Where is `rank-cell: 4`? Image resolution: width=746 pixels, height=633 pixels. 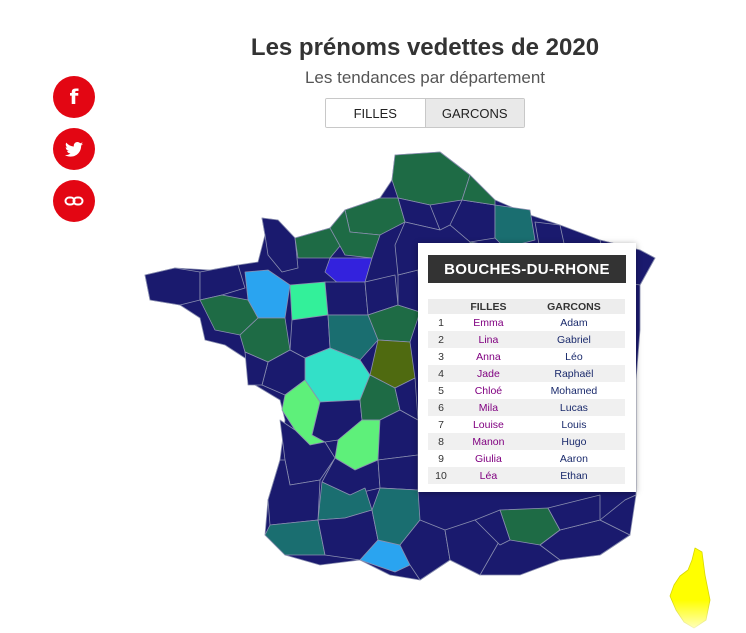 rank-cell: 4 is located at coordinates (441, 373).